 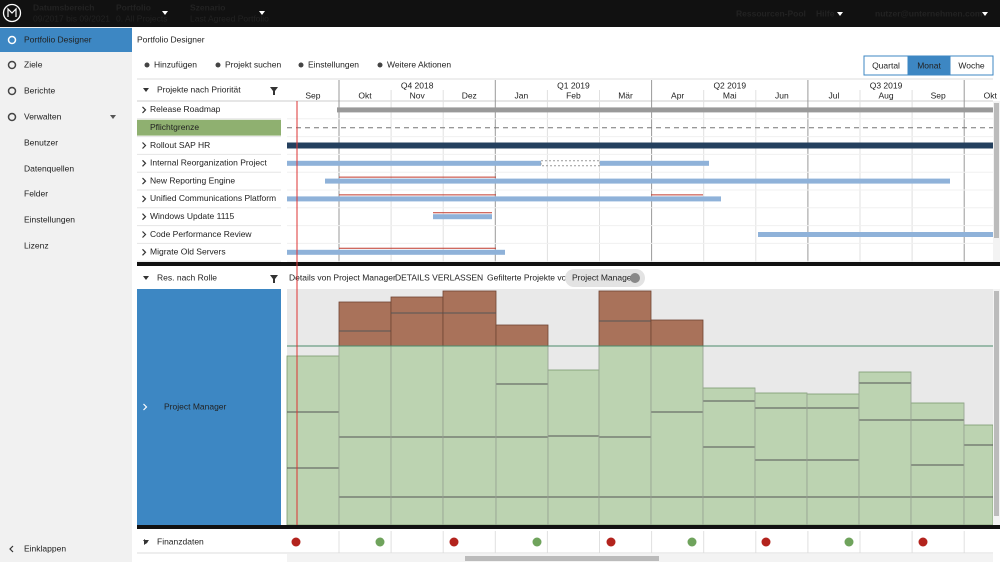 What do you see at coordinates (207, 7) in the screenshot?
I see `header-label: Szenario` at bounding box center [207, 7].